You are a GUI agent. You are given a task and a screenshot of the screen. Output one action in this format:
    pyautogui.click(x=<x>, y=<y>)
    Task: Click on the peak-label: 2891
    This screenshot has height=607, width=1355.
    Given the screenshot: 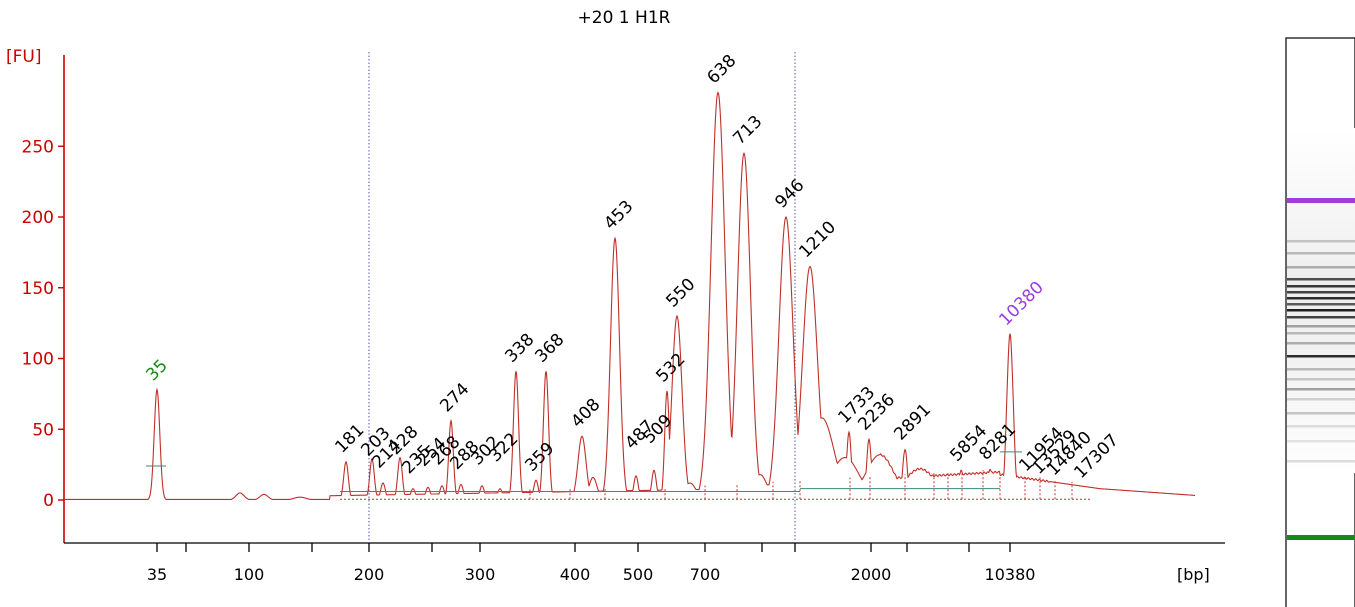 What is the action you would take?
    pyautogui.click(x=912, y=422)
    